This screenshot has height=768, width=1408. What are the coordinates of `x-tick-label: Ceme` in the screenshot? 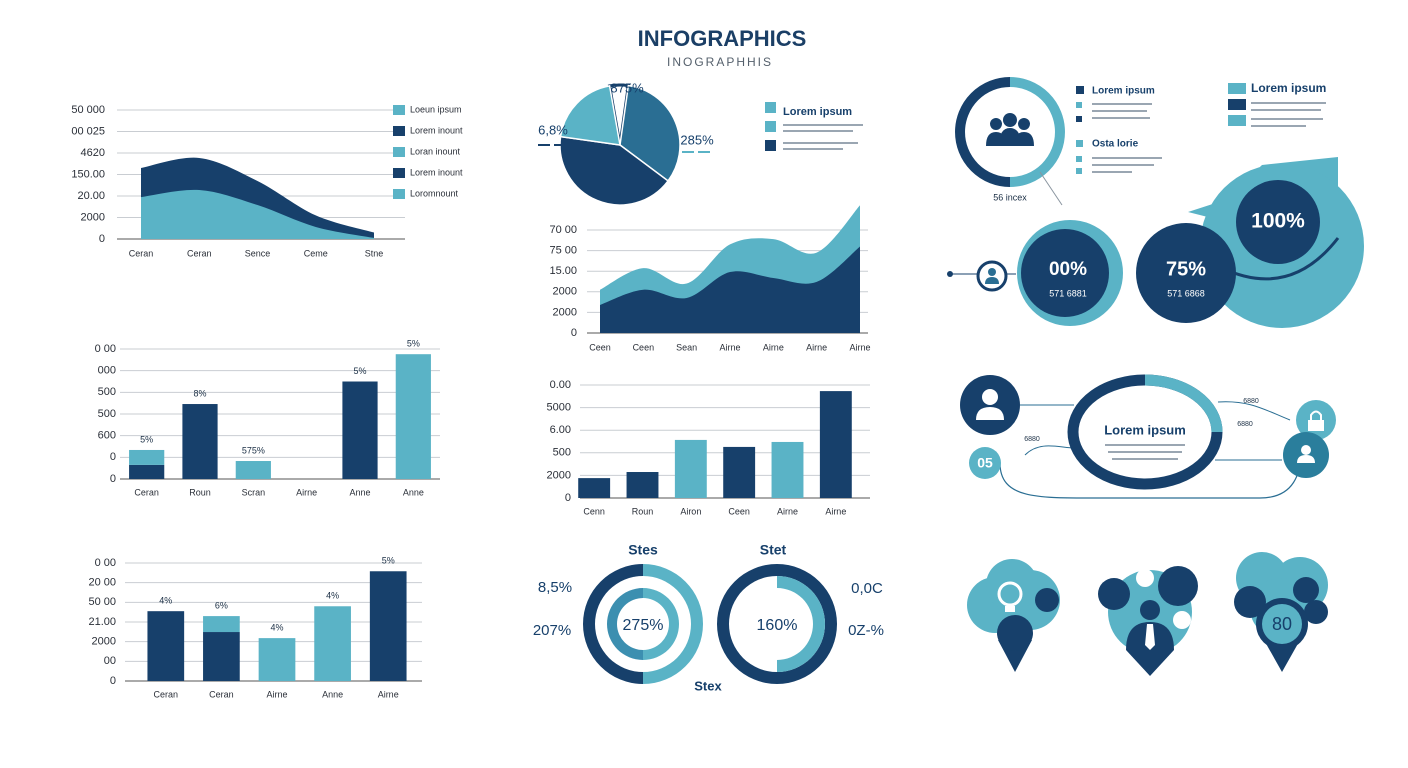 It's located at (316, 253).